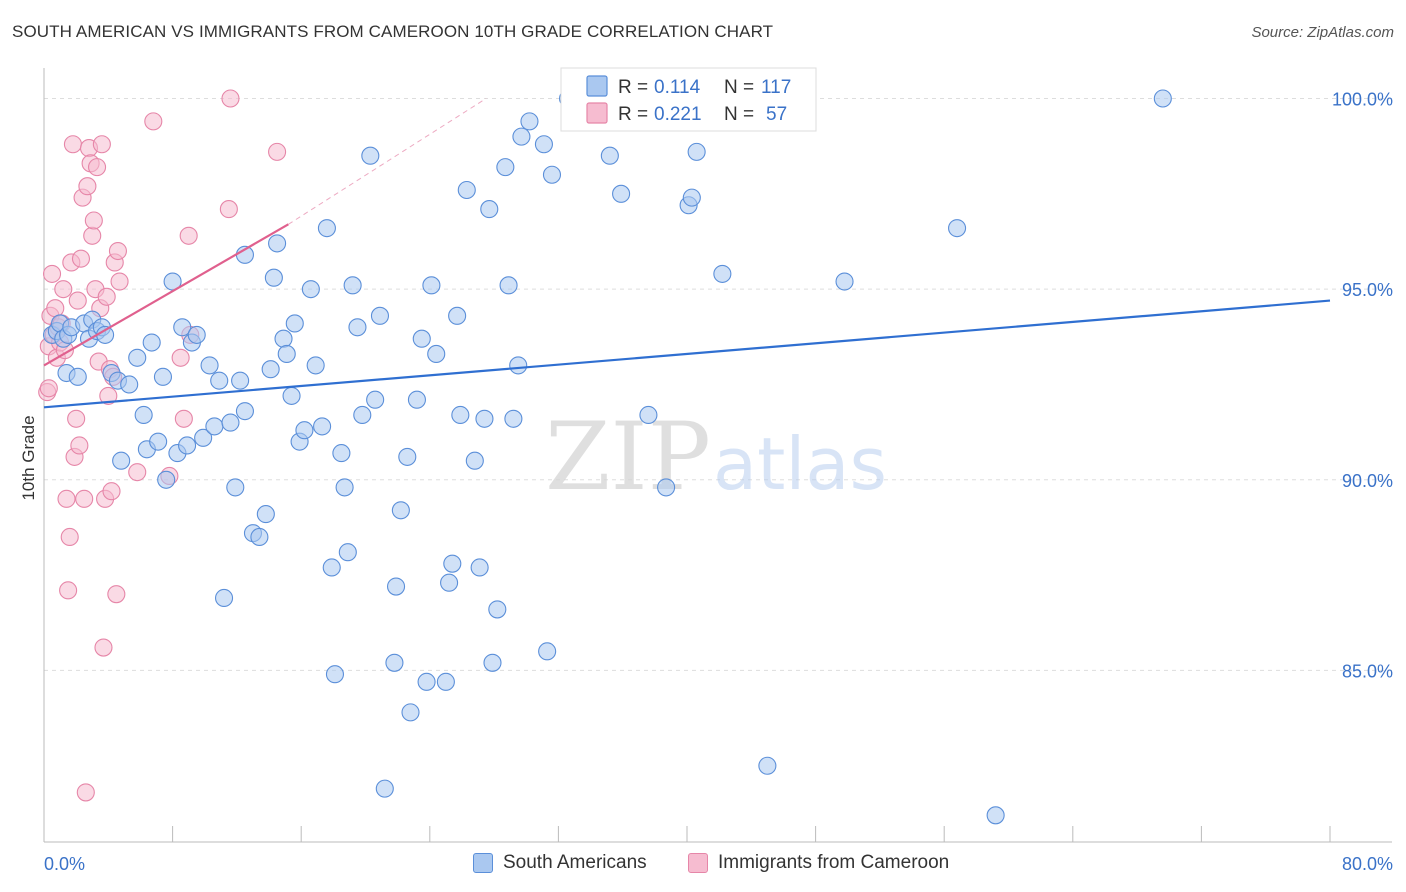 This screenshot has height=892, width=1406. I want to click on legend-label-south-americans: South Americans, so click(575, 862).